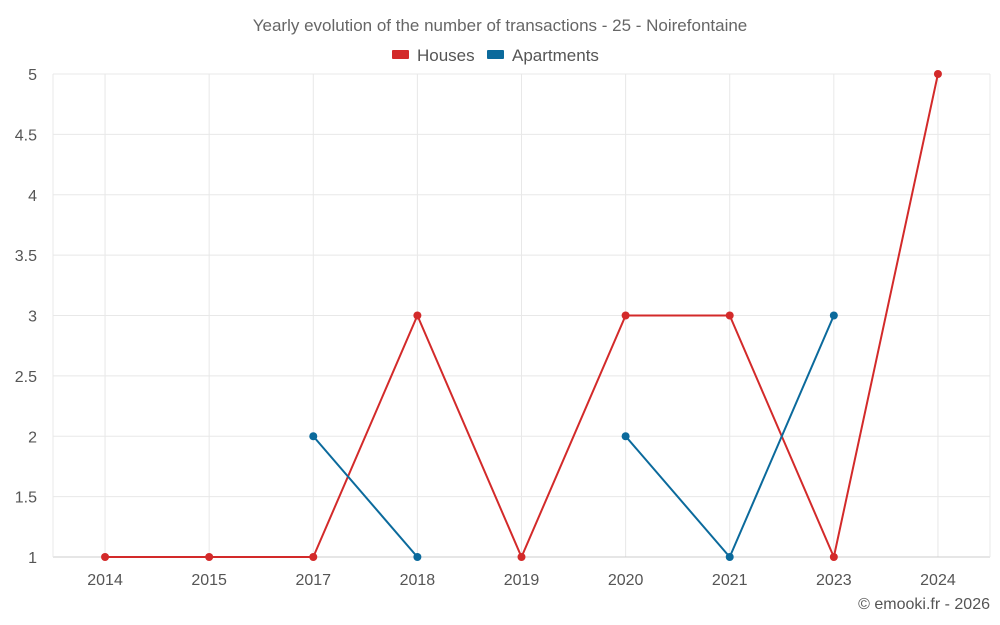 This screenshot has height=625, width=1000. Describe the element at coordinates (26, 377) in the screenshot. I see `y-tick-label: 2.5` at that location.